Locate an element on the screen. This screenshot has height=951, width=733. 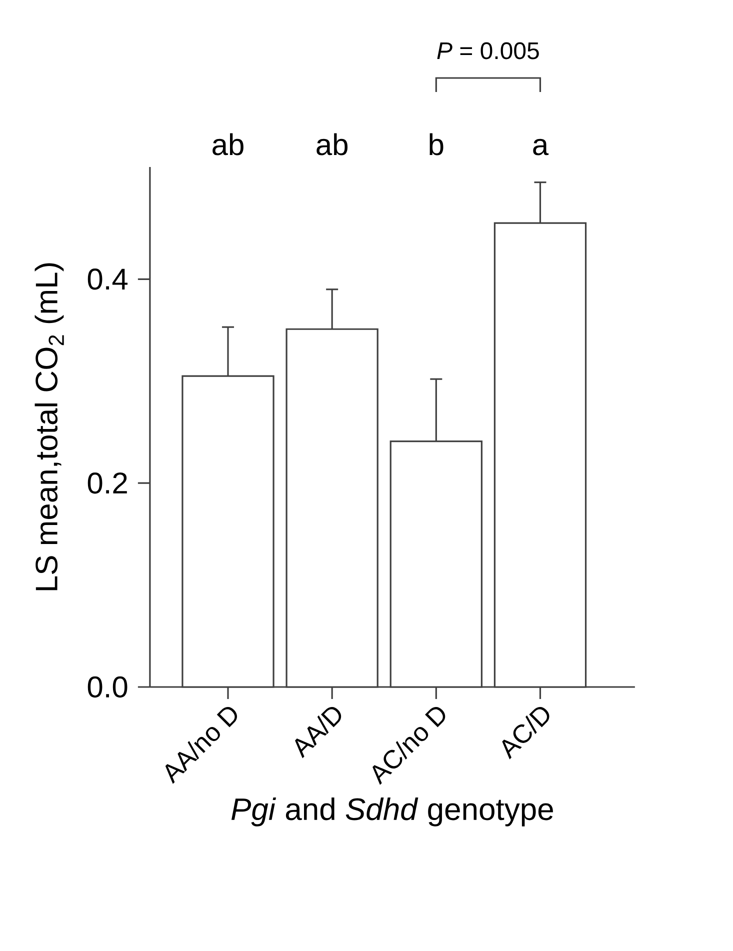
y-tick-label: 0.0 is located at coordinates (108, 687).